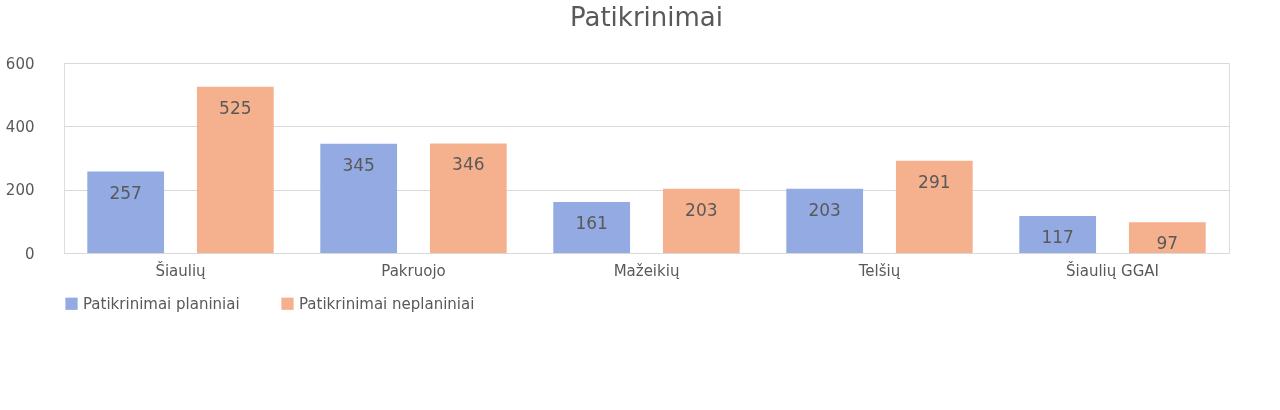 This screenshot has height=410, width=1280. Describe the element at coordinates (161, 303) in the screenshot. I see `legend-label: Patikrinimai planiniai` at that location.